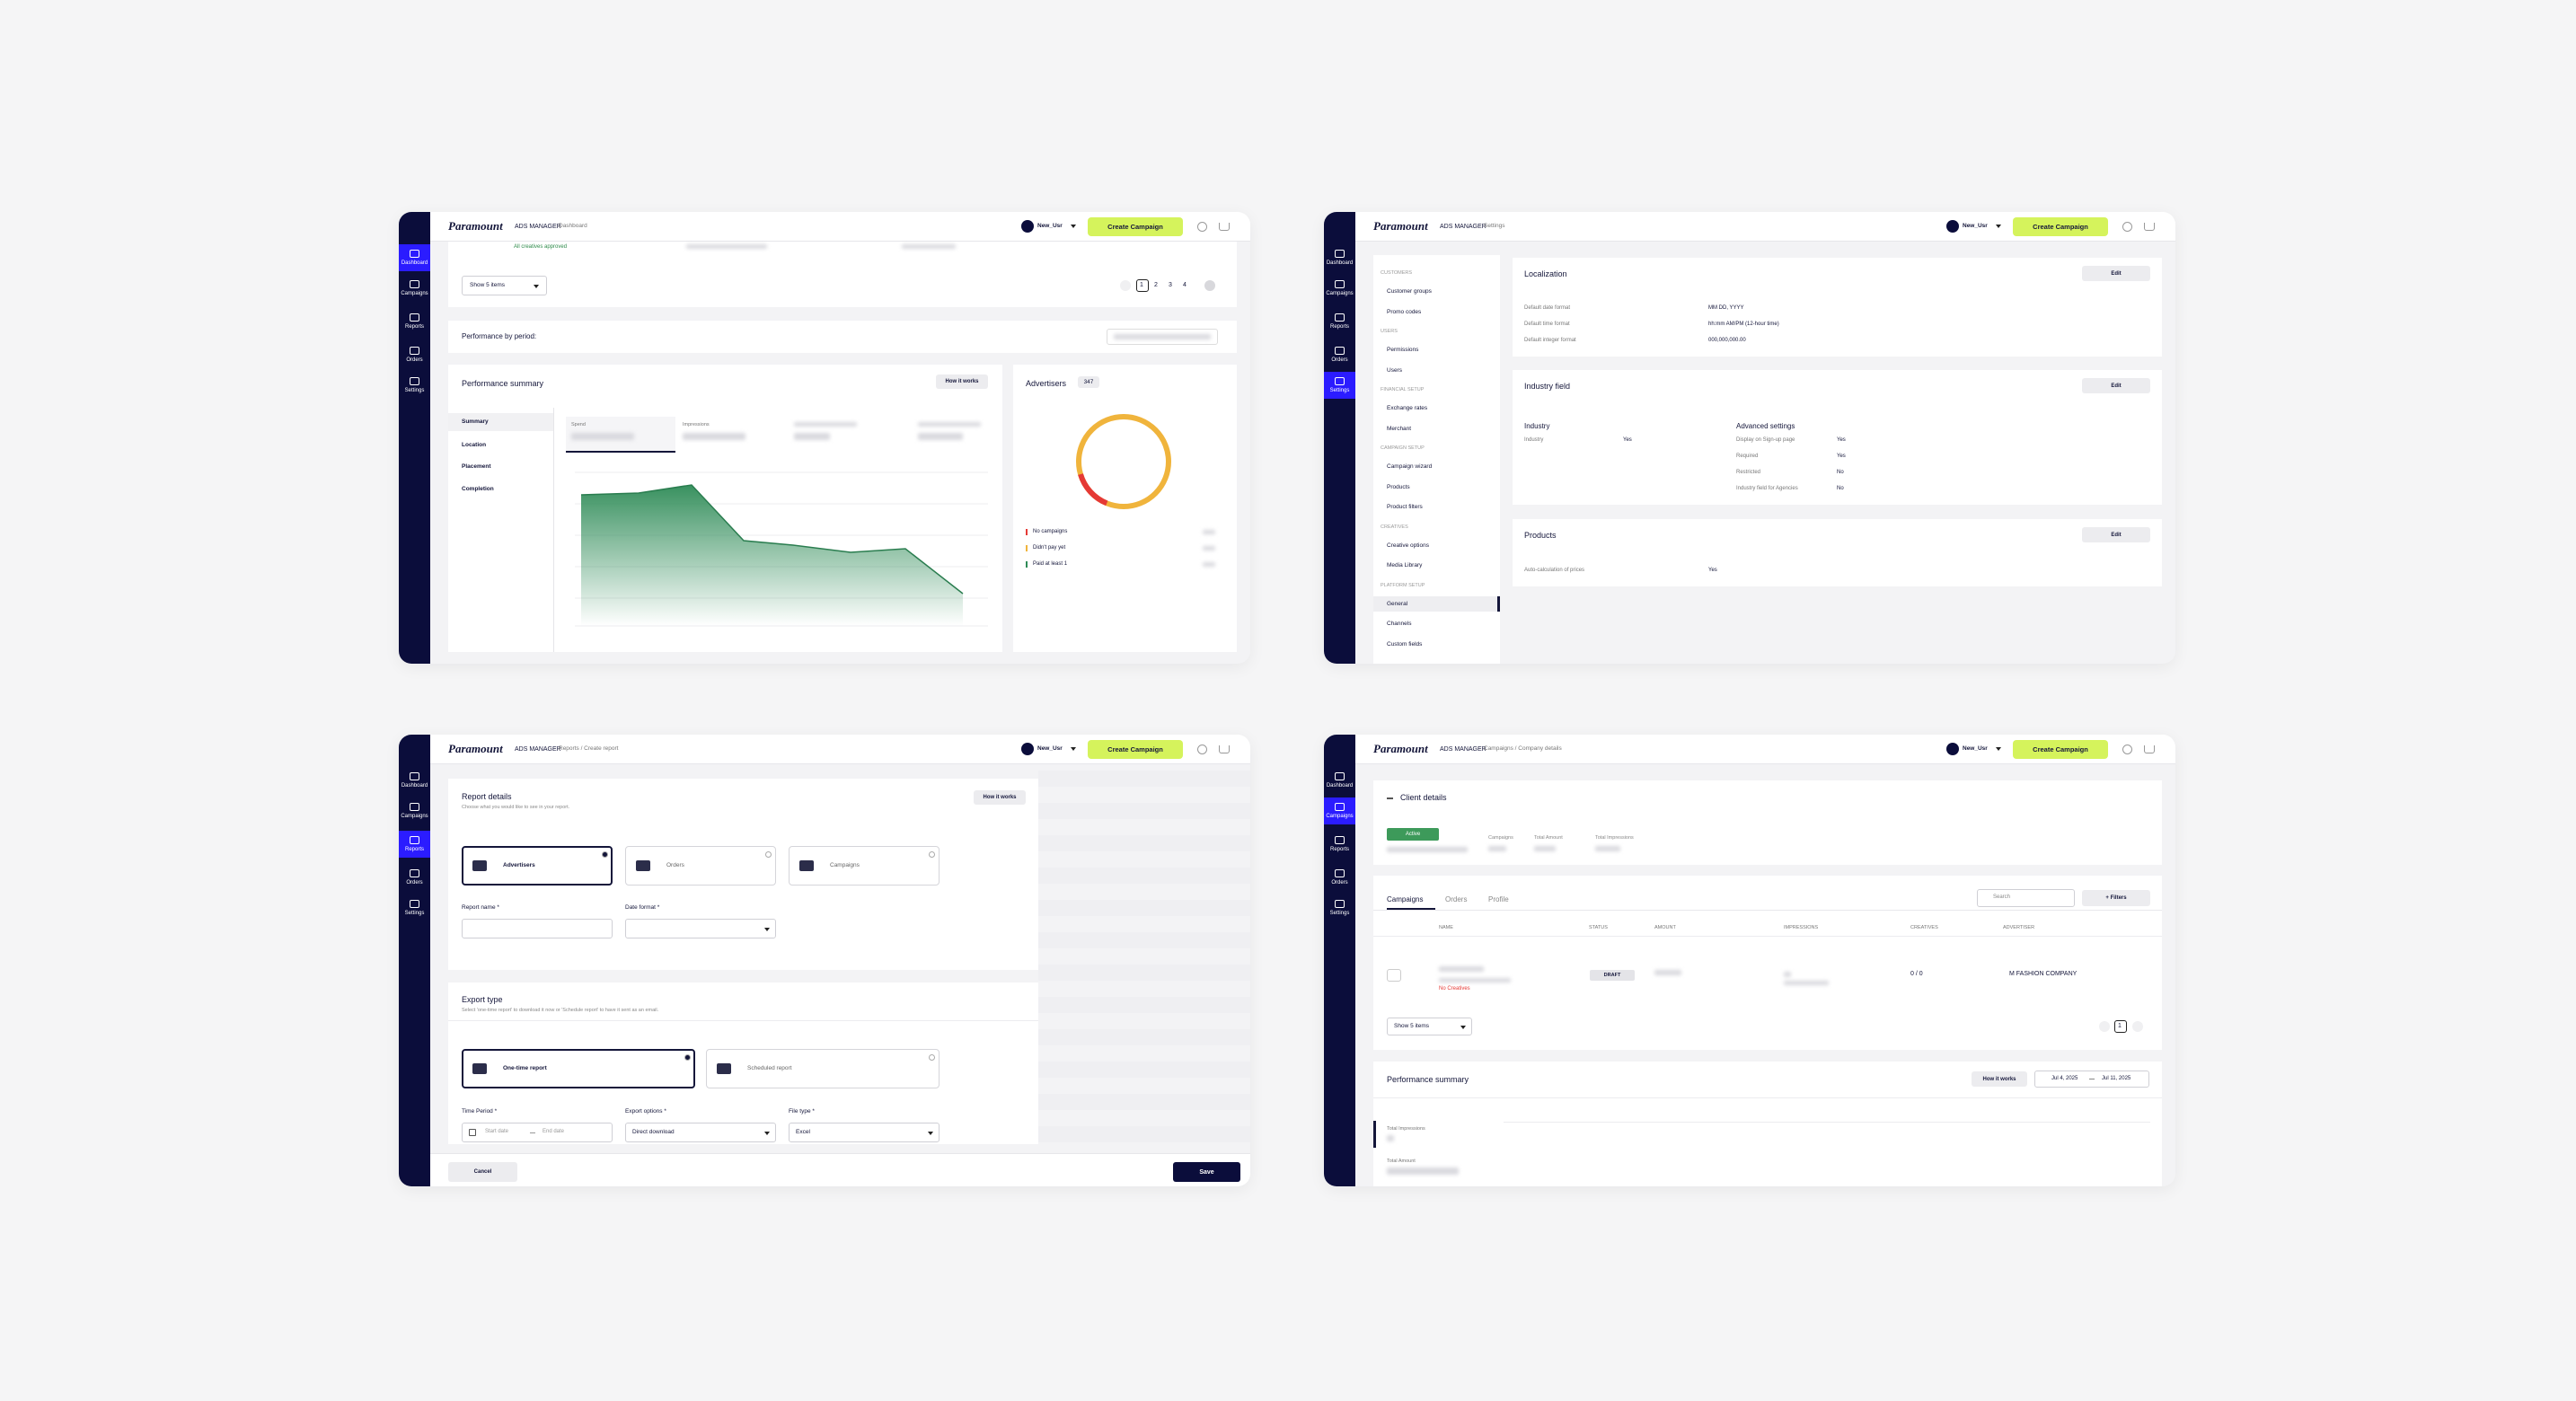  Describe the element at coordinates (1206, 1172) in the screenshot. I see `save-button: Save` at that location.